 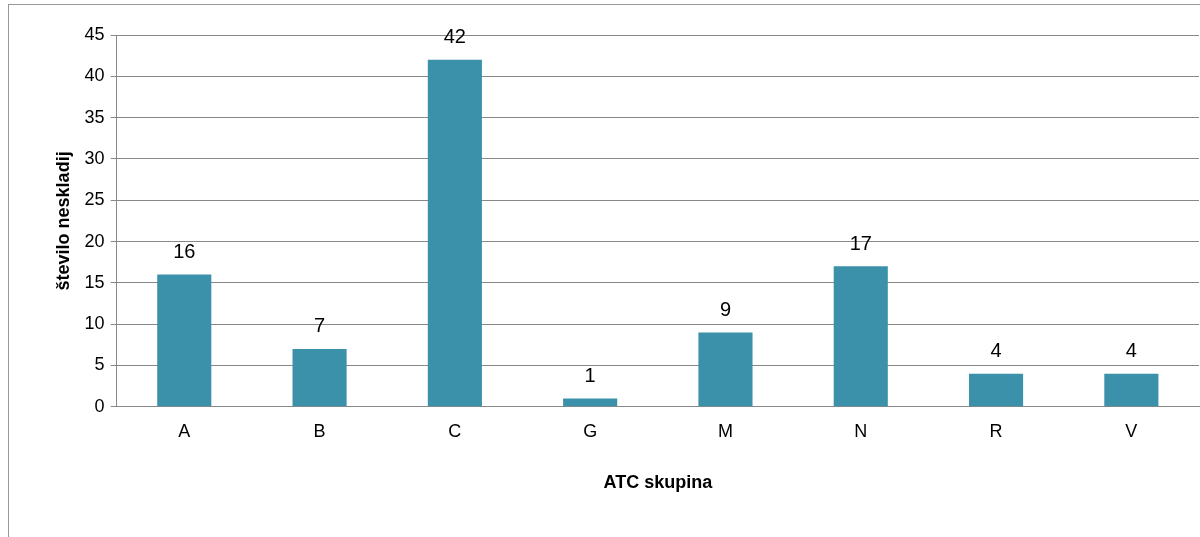 What do you see at coordinates (184, 251) in the screenshot?
I see `data-label: 16` at bounding box center [184, 251].